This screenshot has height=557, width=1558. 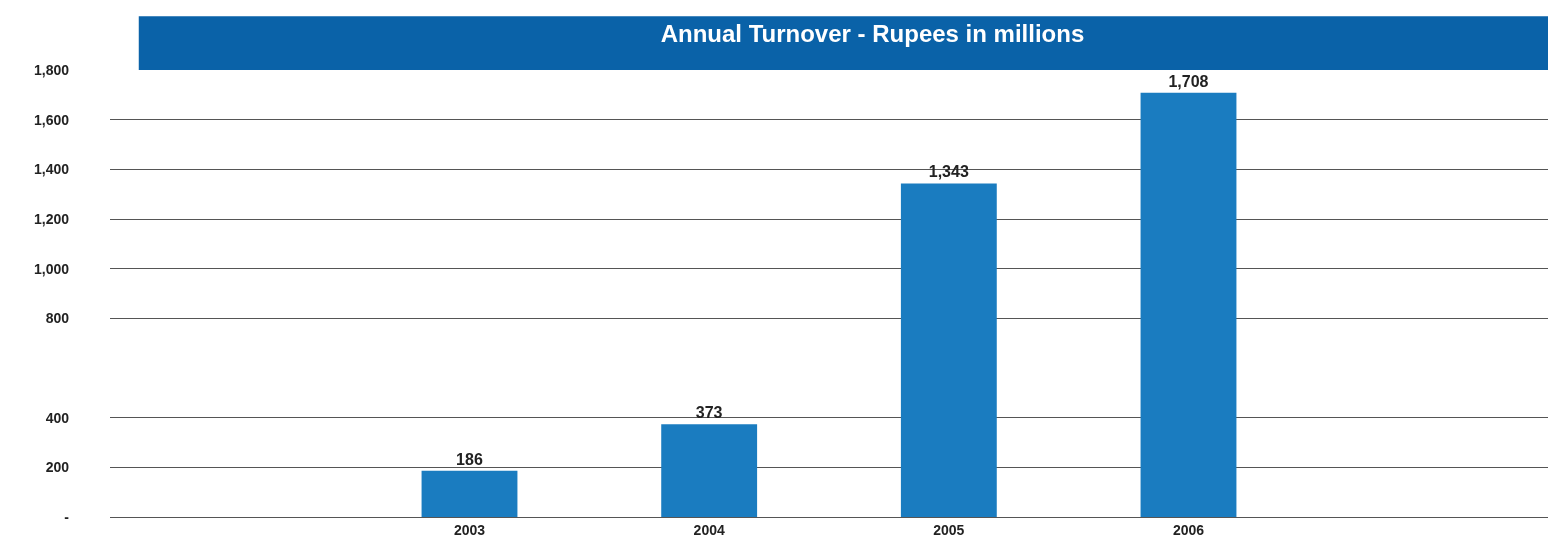 What do you see at coordinates (1188, 81) in the screenshot?
I see `data-label: 1,708` at bounding box center [1188, 81].